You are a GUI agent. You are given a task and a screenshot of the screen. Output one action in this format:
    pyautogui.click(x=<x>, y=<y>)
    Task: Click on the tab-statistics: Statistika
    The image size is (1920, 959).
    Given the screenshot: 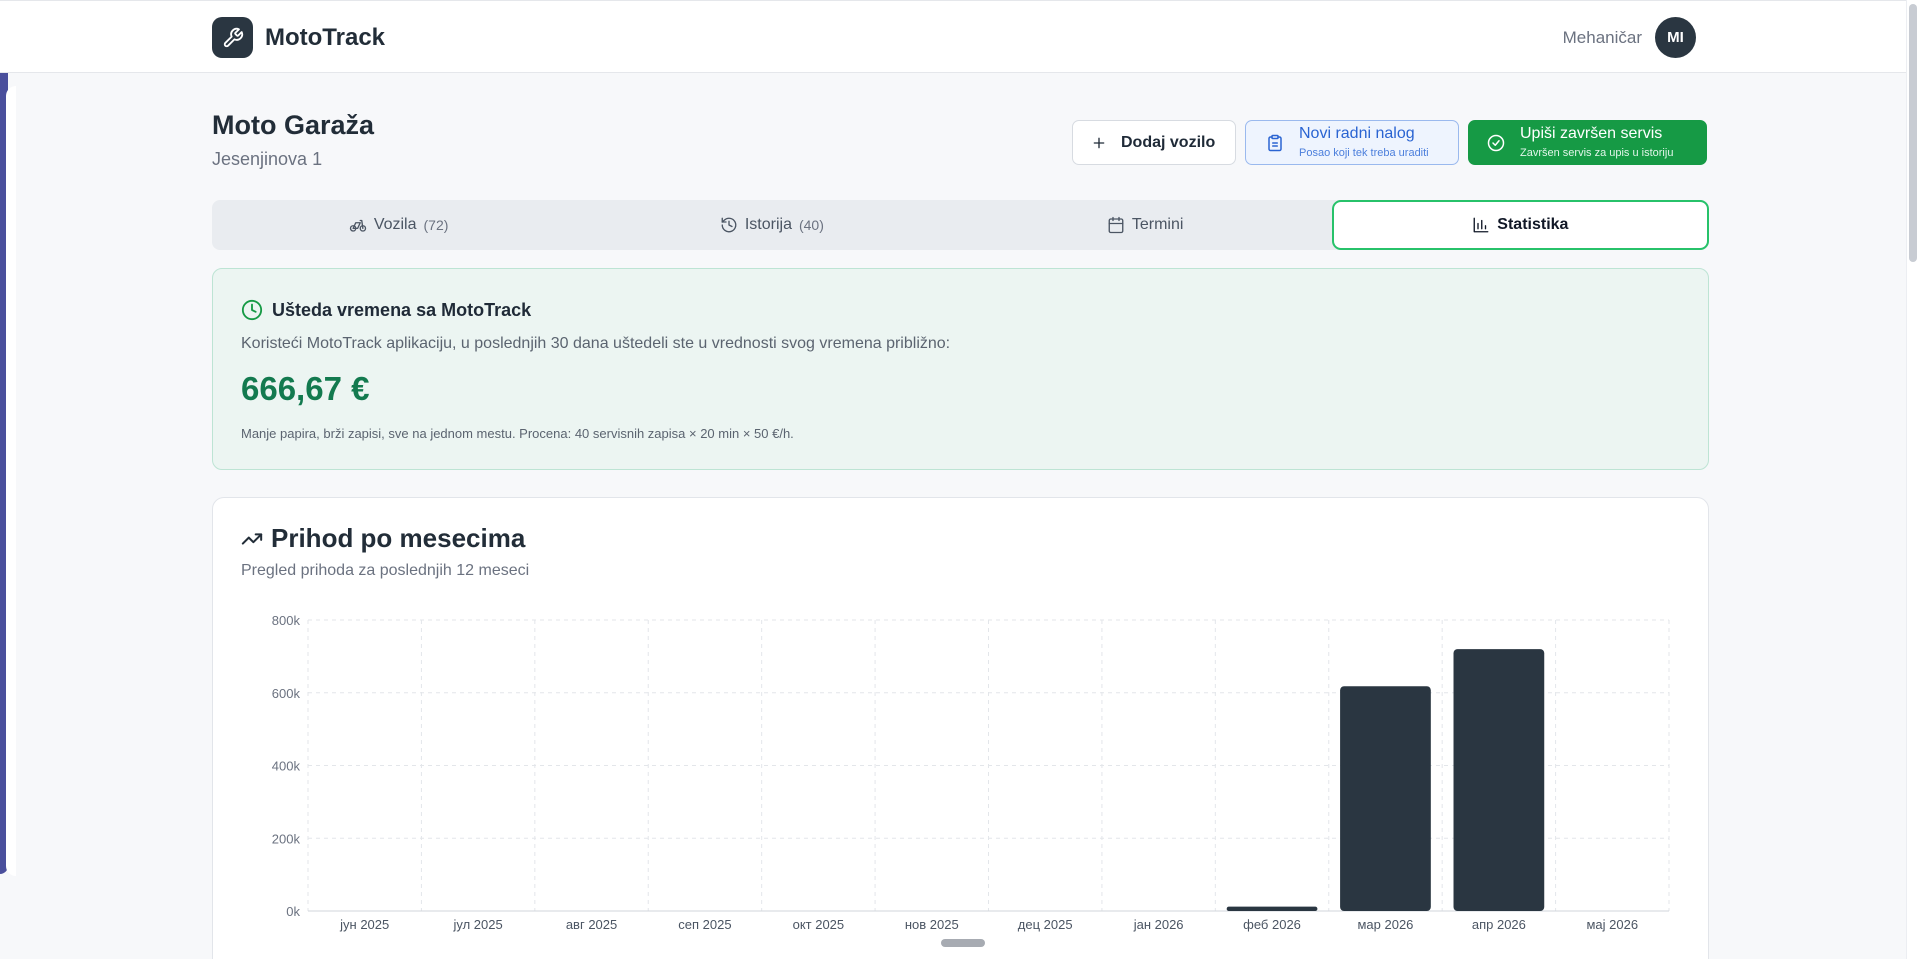 What is the action you would take?
    pyautogui.click(x=1520, y=225)
    